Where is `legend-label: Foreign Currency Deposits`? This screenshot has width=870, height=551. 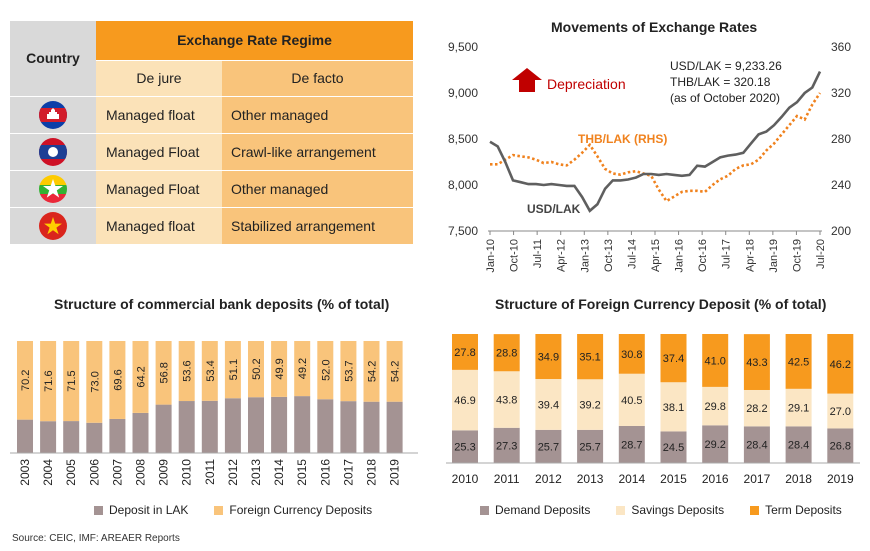 legend-label: Foreign Currency Deposits is located at coordinates (301, 510).